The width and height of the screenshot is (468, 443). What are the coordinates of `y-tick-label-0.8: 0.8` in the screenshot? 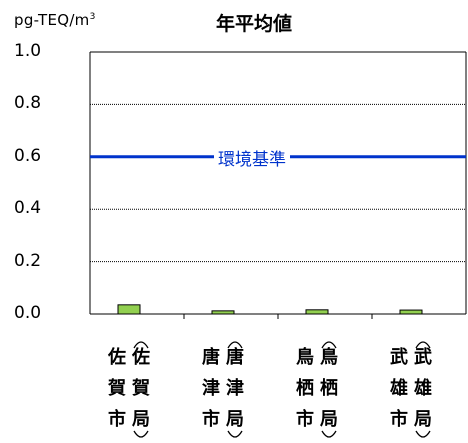 It's located at (28, 103).